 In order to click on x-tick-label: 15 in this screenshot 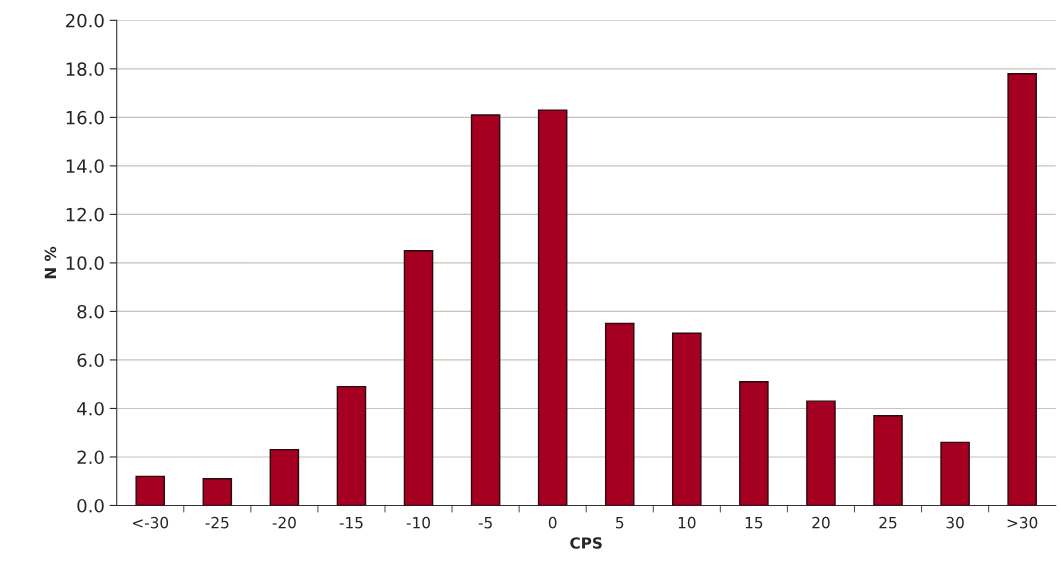, I will do `click(754, 523)`.